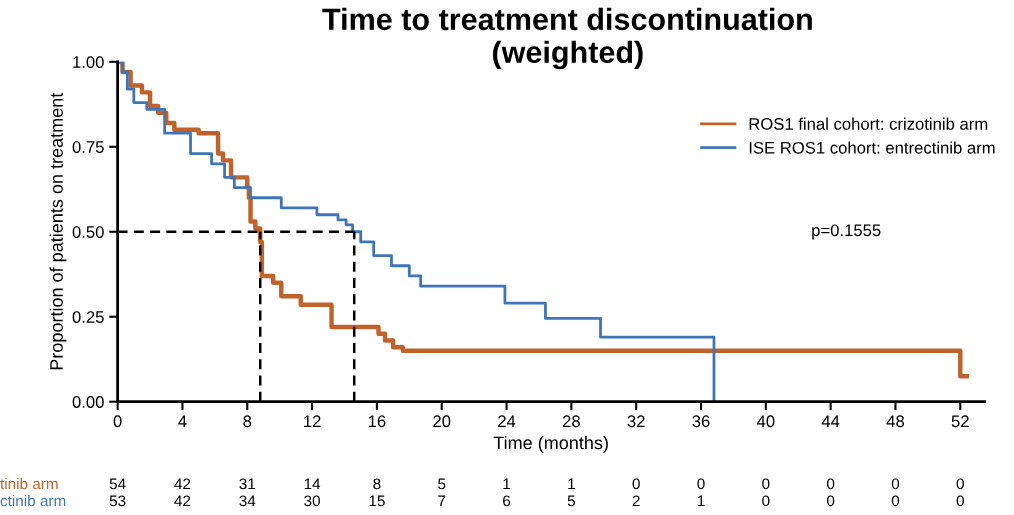 The height and width of the screenshot is (515, 1014). Describe the element at coordinates (88, 232) in the screenshot. I see `y-tick-label: 0.50` at that location.